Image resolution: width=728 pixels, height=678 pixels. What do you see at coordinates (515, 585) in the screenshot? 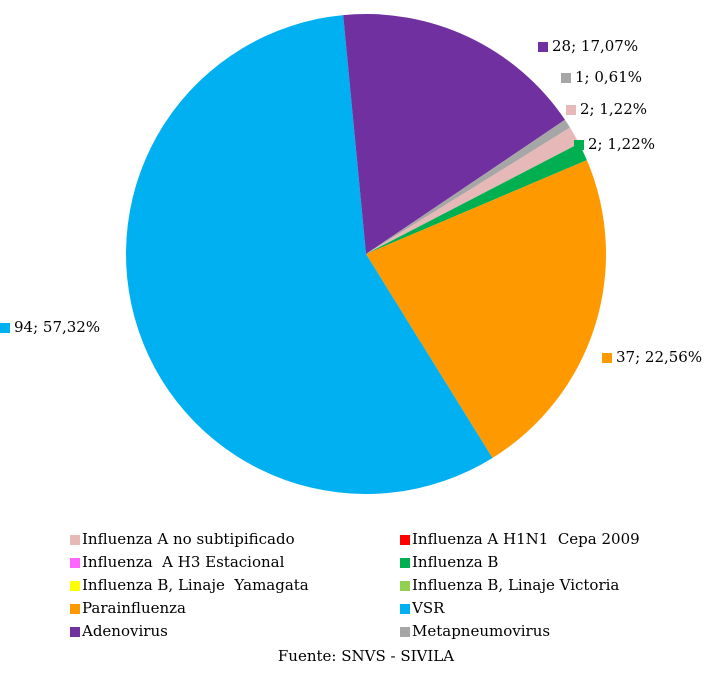
I see `legend-label: Influenza B, Linaje Victoria` at bounding box center [515, 585].